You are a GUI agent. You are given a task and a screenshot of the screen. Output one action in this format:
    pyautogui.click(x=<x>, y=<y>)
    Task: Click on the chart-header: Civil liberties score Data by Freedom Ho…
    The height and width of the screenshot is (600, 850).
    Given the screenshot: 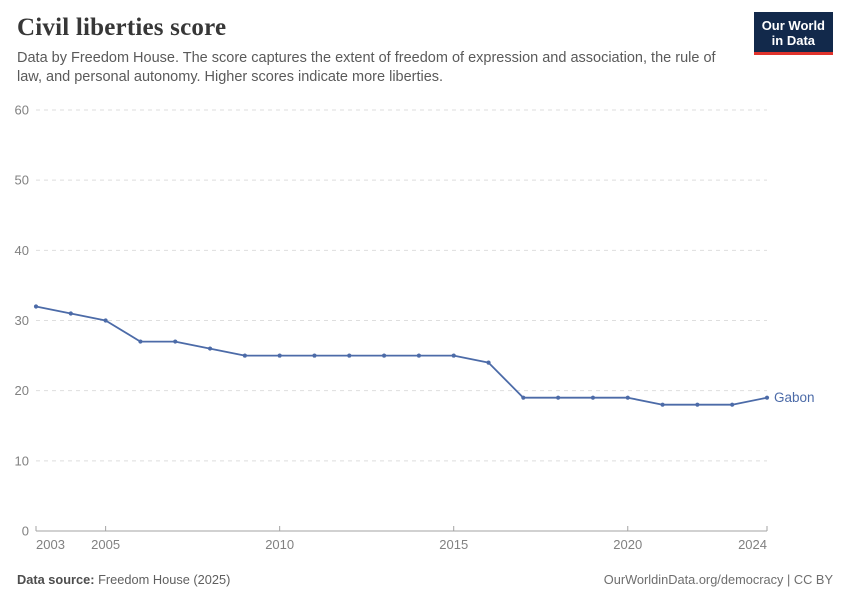 What is the action you would take?
    pyautogui.click(x=425, y=49)
    